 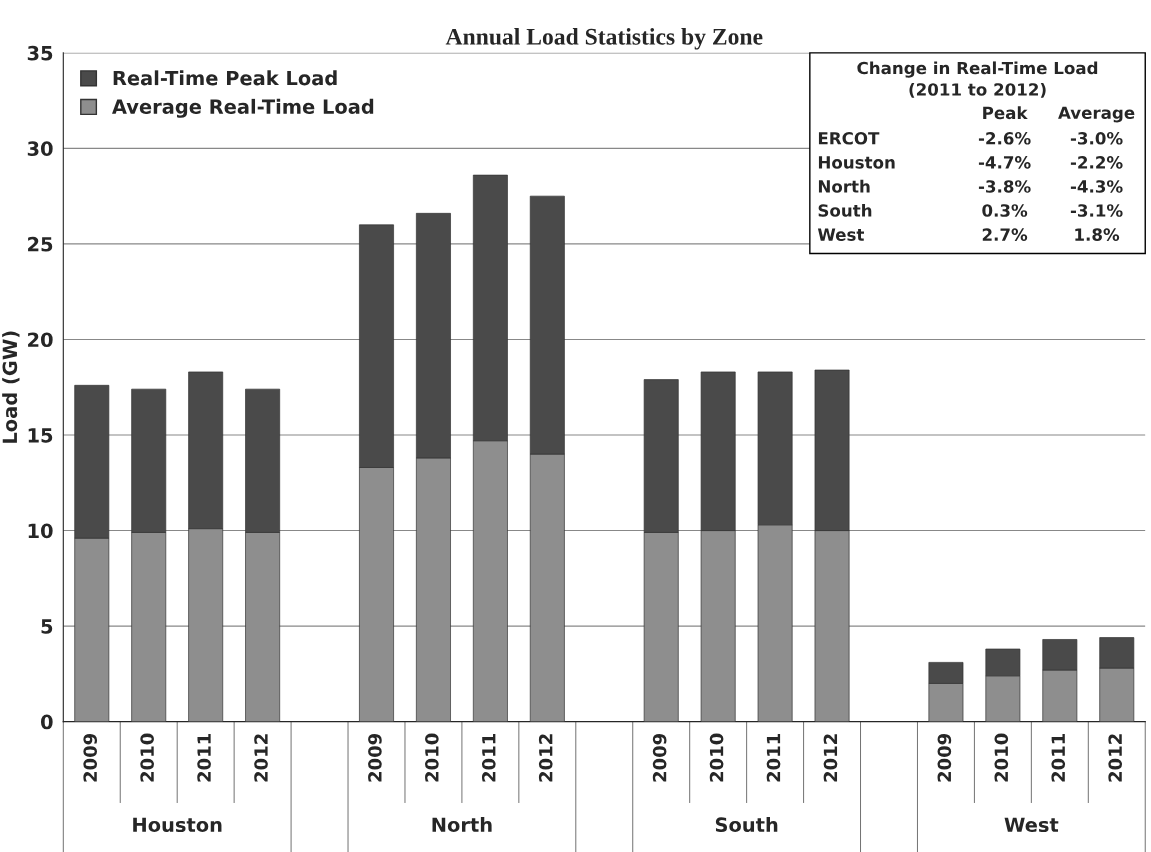 I want to click on y-tick-label: 35, so click(x=40, y=53).